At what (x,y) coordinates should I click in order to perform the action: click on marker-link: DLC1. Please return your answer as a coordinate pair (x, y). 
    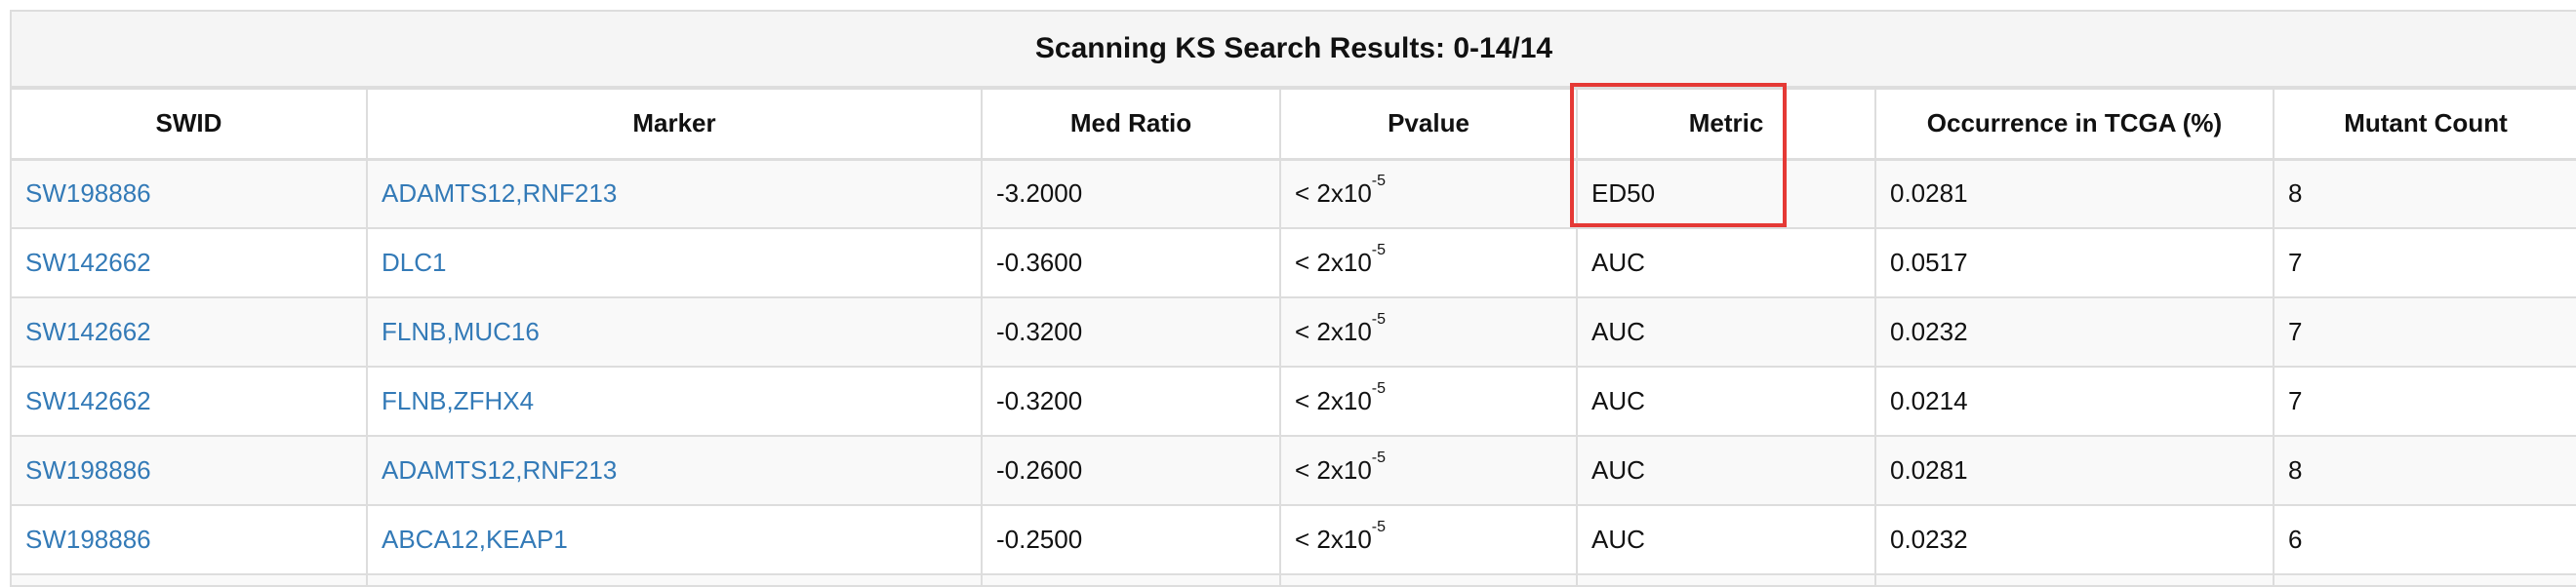
    Looking at the image, I should click on (414, 262).